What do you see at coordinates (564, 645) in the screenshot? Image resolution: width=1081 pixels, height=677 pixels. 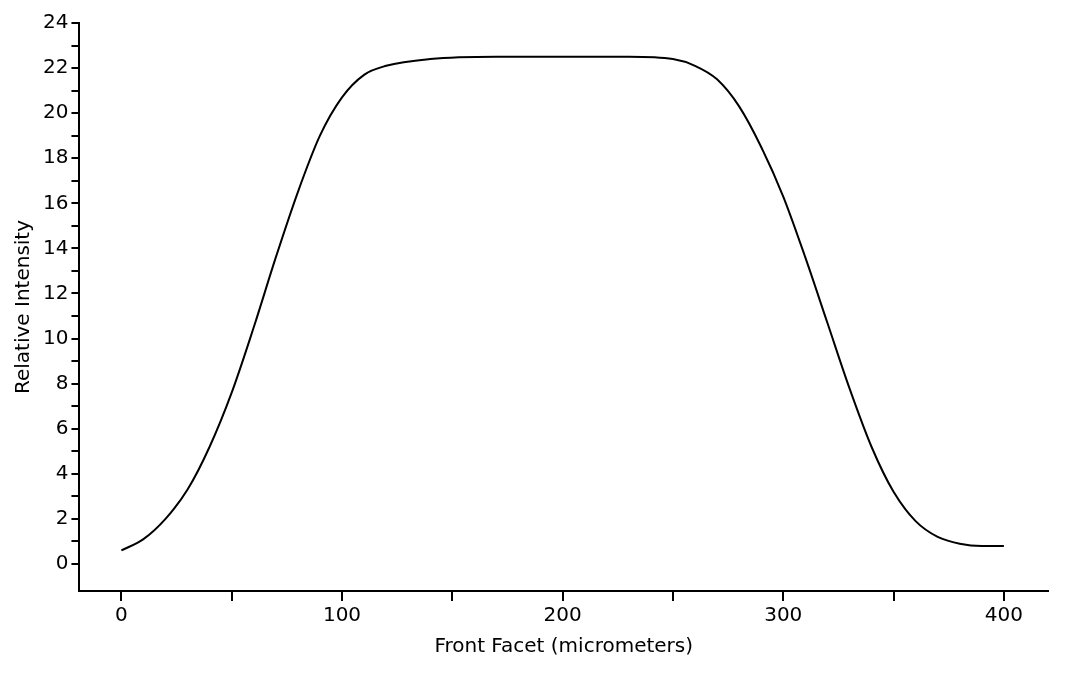 I see `x-axis-title: Front Facet (micrometers)` at bounding box center [564, 645].